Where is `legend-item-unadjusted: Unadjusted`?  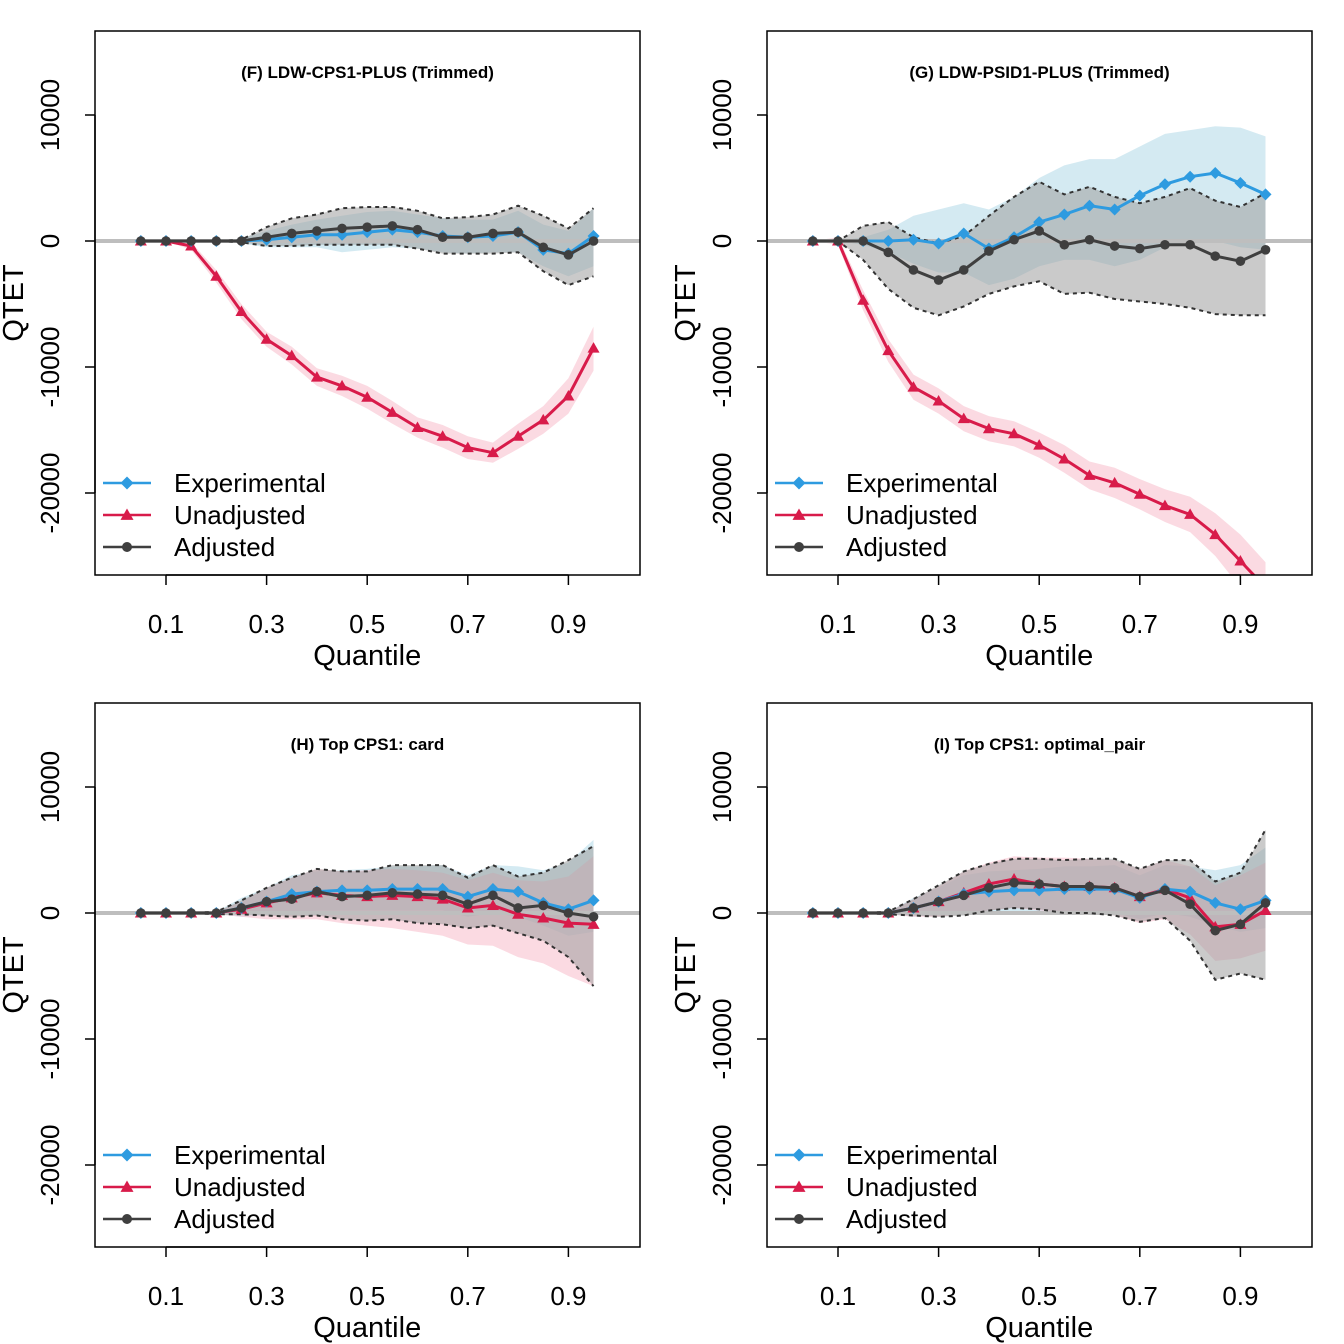 legend-item-unadjusted: Unadjusted is located at coordinates (204, 1187).